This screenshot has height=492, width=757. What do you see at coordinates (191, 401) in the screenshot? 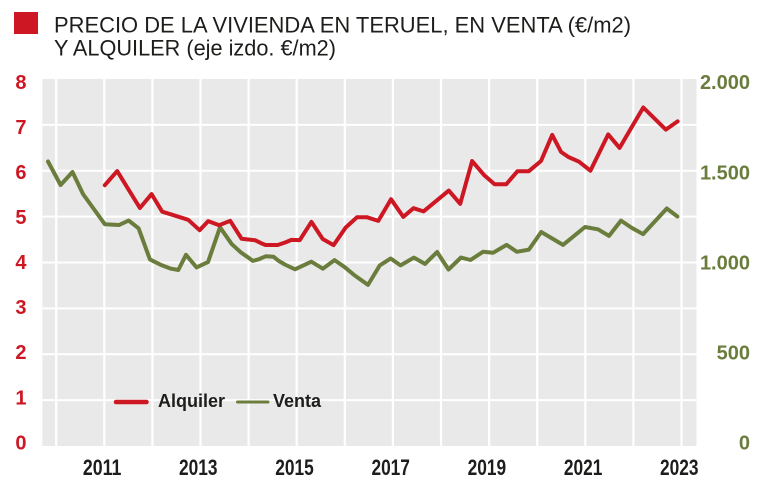
I see `svg-text: Alquiler` at bounding box center [191, 401].